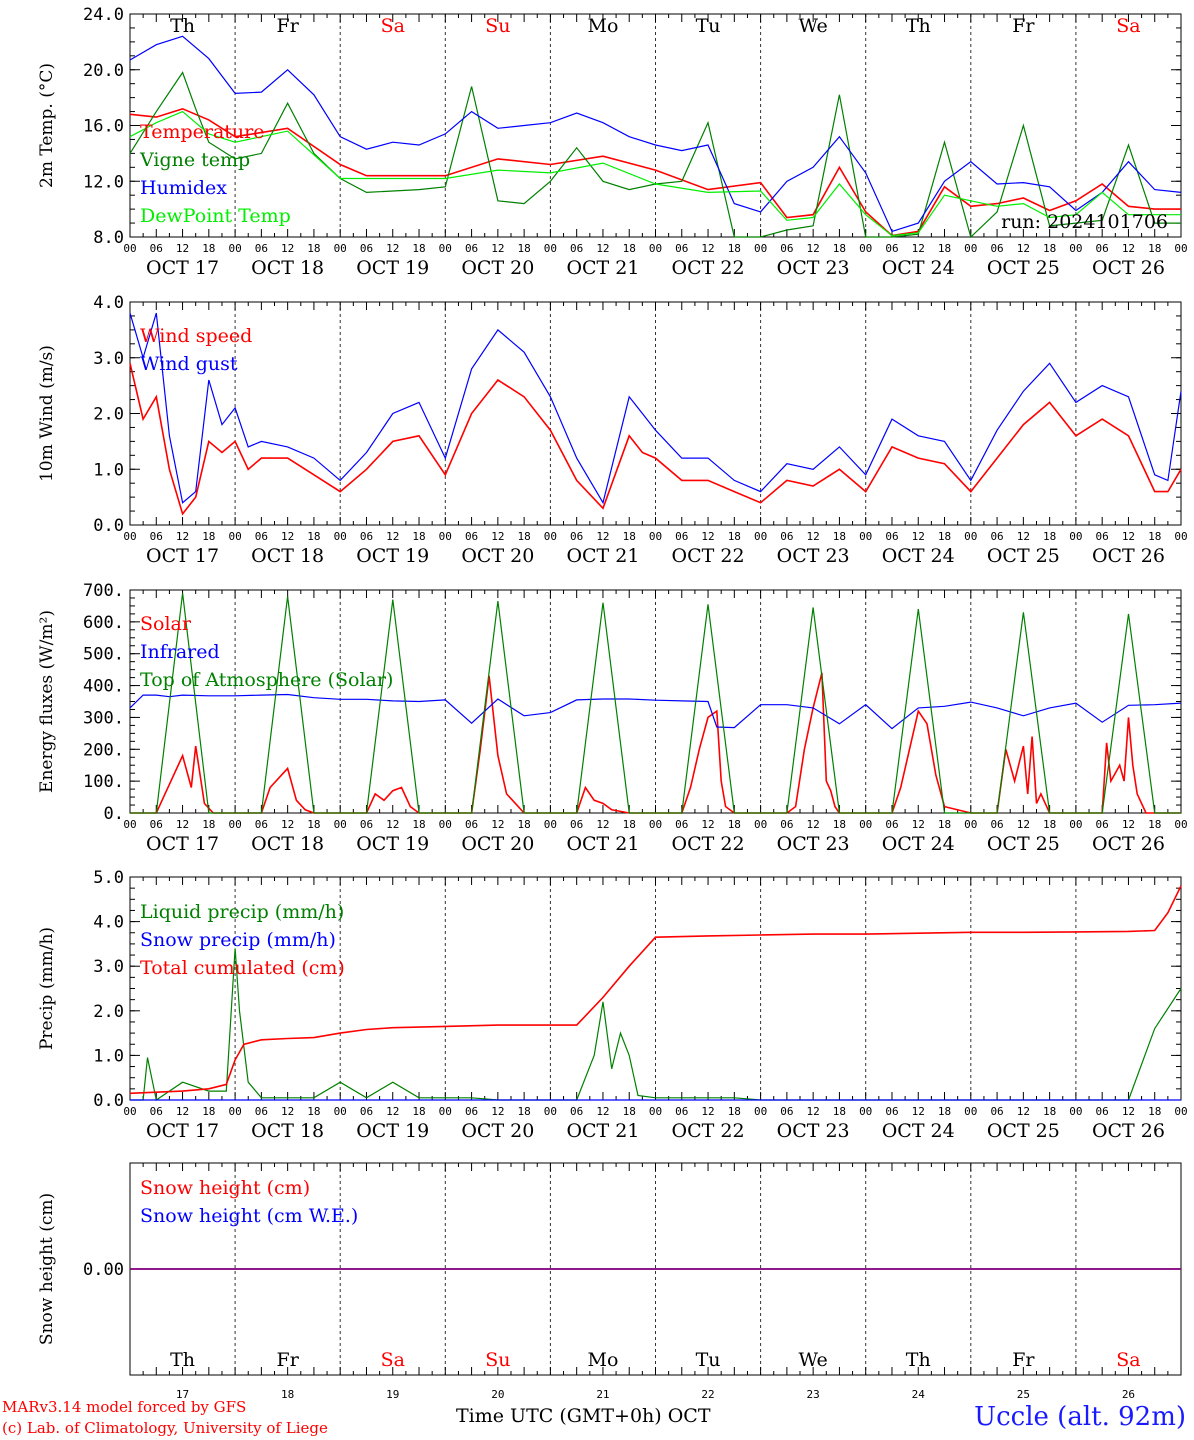 This screenshot has width=1194, height=1440. I want to click on date-label: OCT 26, so click(1128, 556).